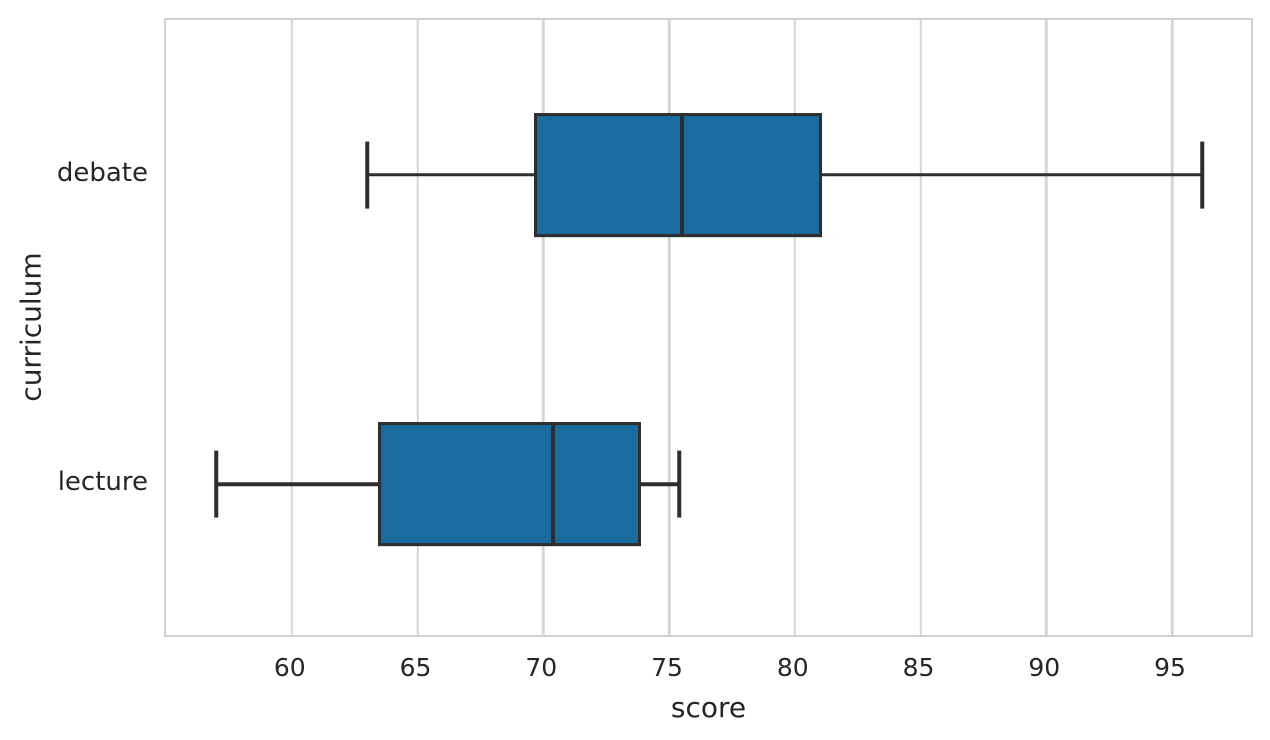  Describe the element at coordinates (102, 482) in the screenshot. I see `y-tick-label-lecture: lecture` at that location.